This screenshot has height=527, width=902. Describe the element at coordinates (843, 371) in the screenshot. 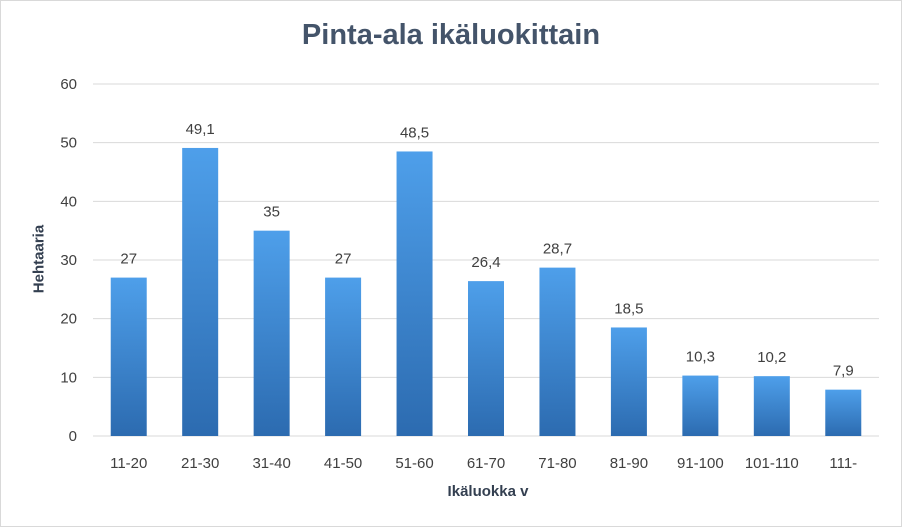

I see `data-label: 7,9` at that location.